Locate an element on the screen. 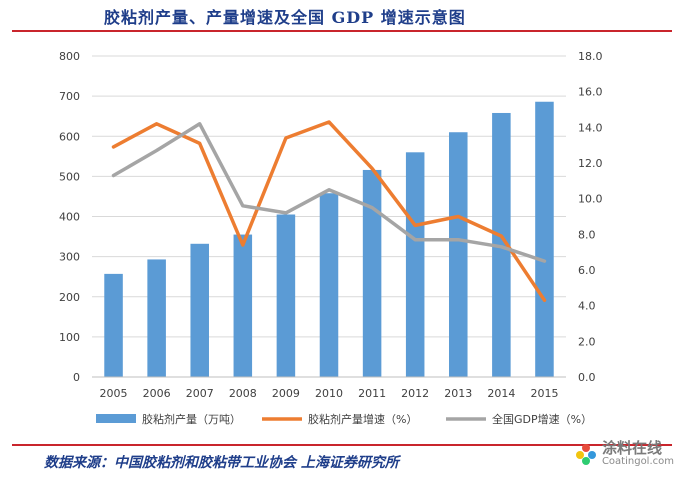 The height and width of the screenshot is (481, 684). y-right-tick-label: 6.0 is located at coordinates (587, 270).